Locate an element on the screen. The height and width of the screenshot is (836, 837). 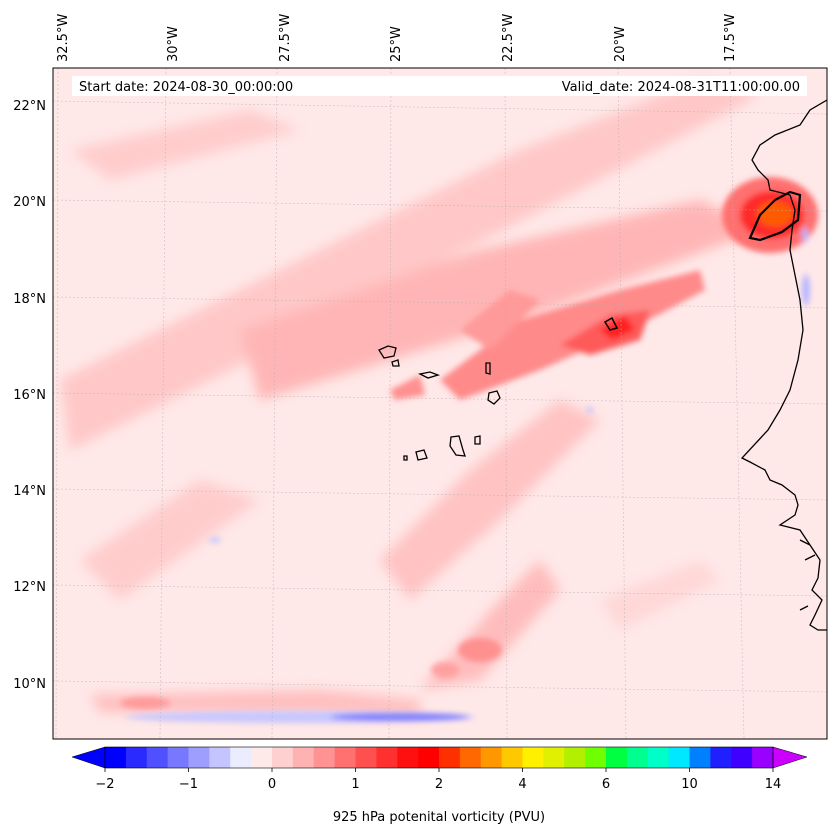
african-coastline is located at coordinates (783, 365).